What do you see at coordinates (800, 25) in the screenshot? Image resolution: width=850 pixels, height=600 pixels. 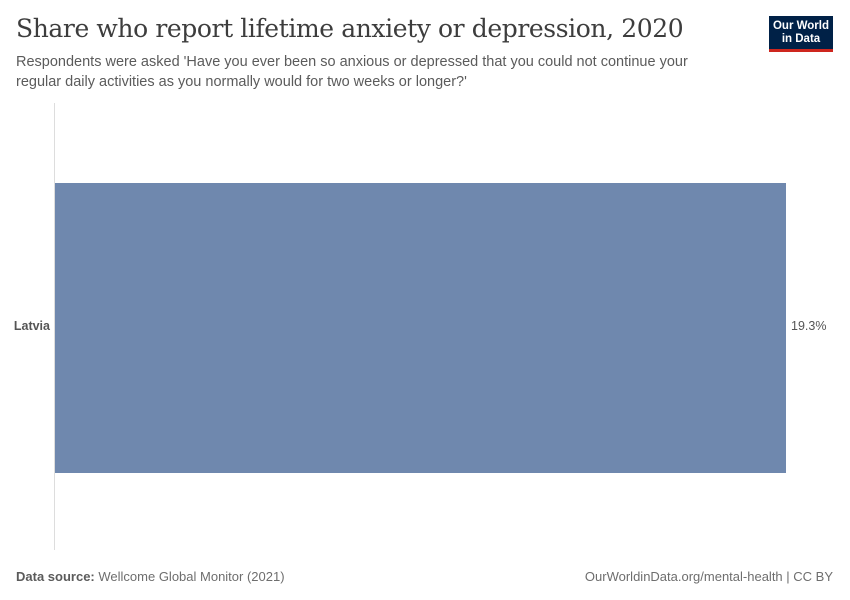 I see `logo-line-1: Our World` at bounding box center [800, 25].